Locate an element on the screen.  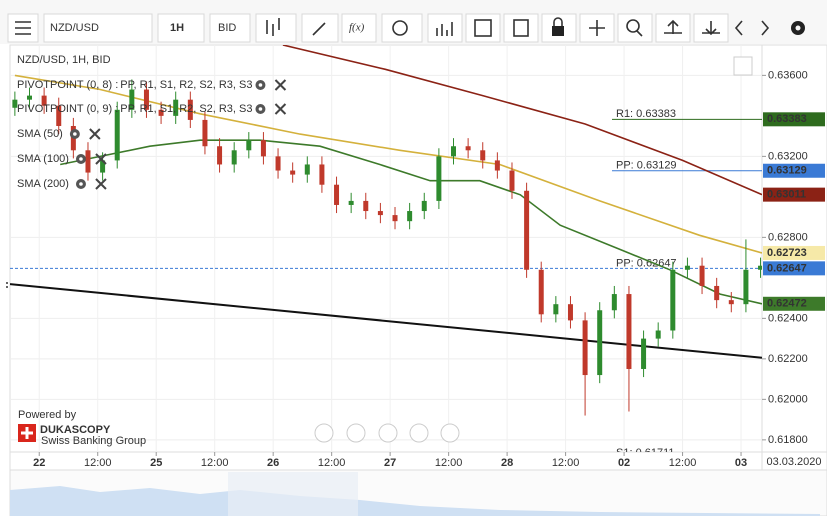
reset is located at coordinates (388, 433).